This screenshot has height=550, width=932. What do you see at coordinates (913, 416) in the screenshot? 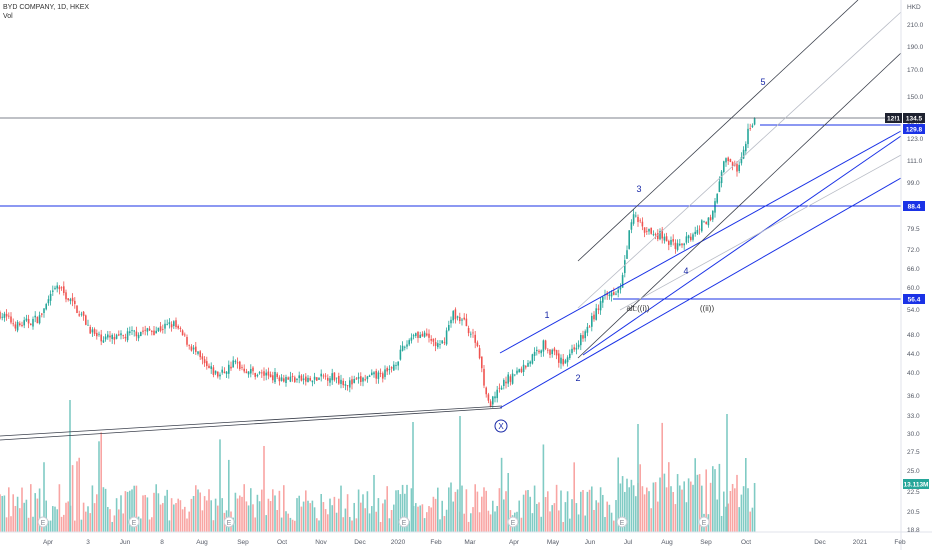
I see `price-tick-label: 33.0` at bounding box center [913, 416].